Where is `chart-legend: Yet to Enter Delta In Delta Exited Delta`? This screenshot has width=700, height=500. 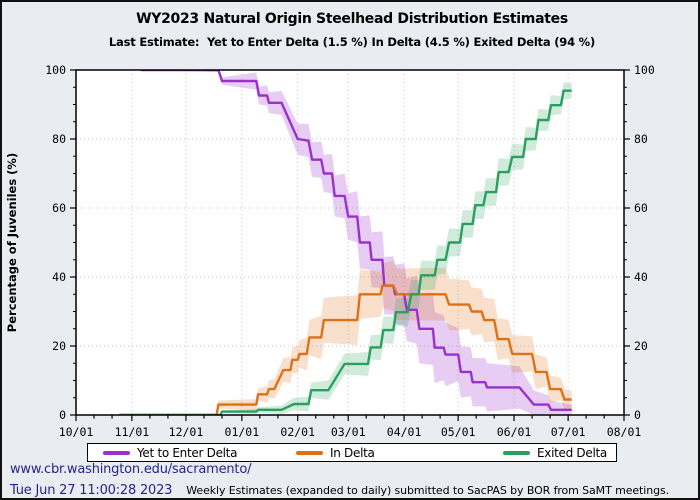 chart-legend: Yet to Enter Delta In Delta Exited Delta is located at coordinates (352, 452).